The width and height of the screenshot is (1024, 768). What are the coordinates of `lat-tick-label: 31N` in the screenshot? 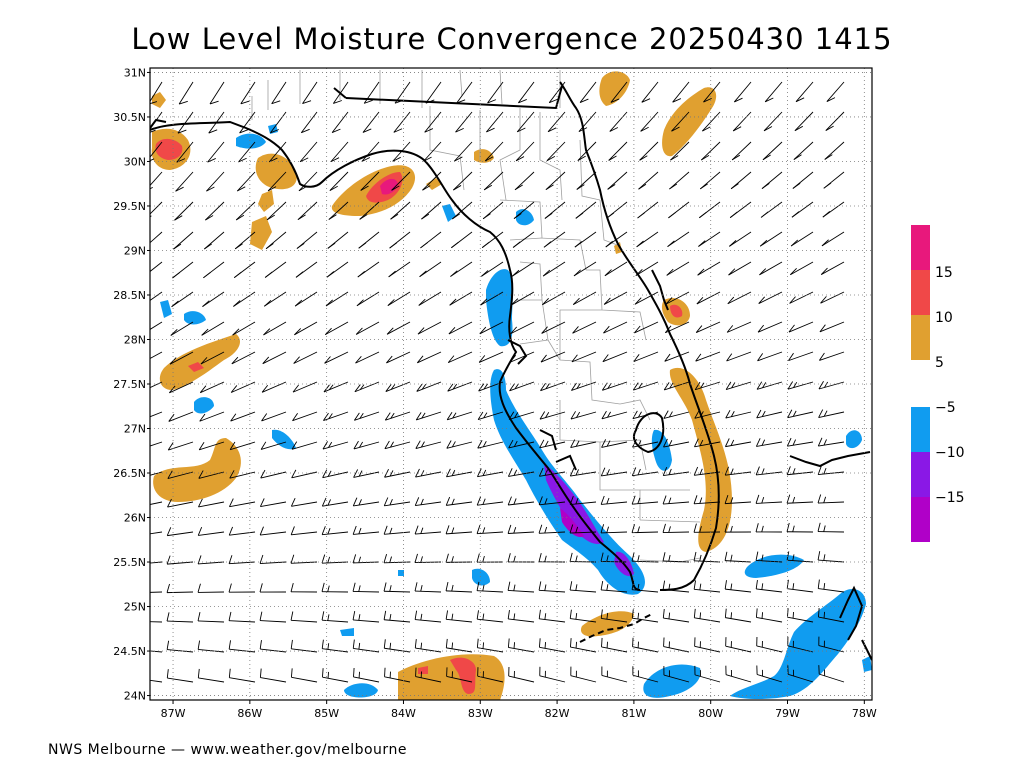 It's located at (135, 72).